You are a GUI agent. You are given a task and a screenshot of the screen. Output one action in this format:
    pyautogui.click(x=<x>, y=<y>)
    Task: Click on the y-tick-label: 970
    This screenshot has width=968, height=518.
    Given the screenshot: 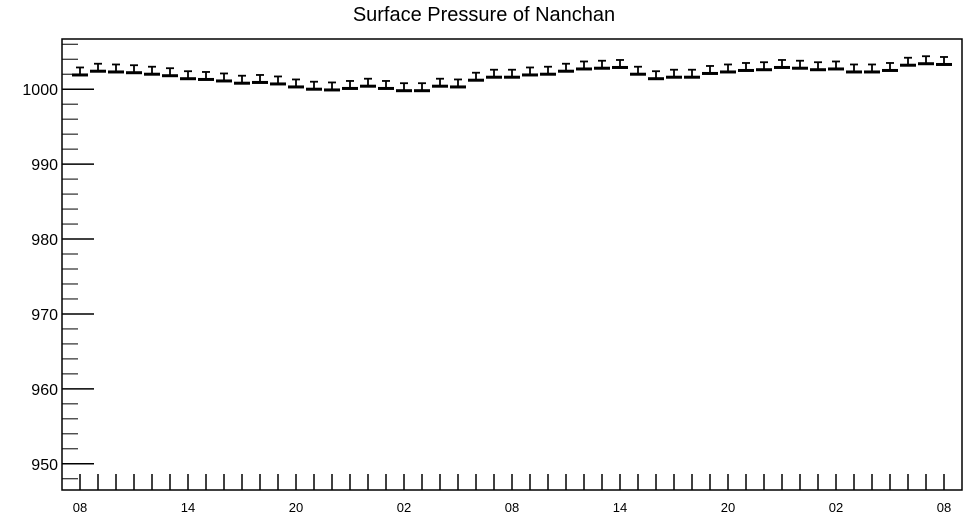 What is the action you would take?
    pyautogui.click(x=44, y=315)
    